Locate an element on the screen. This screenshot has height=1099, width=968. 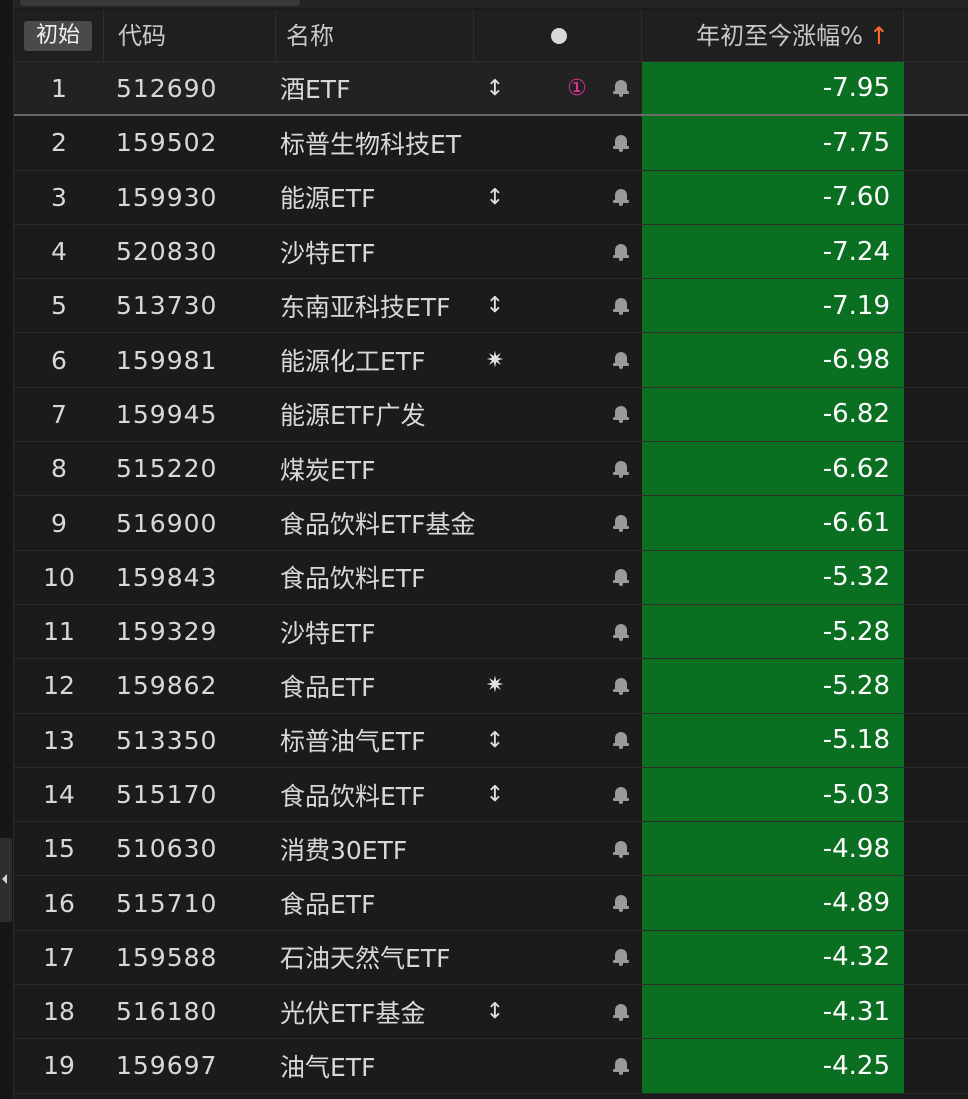
table-row: 10 159843 食品饮料ETF -5.32 is located at coordinates (491, 577).